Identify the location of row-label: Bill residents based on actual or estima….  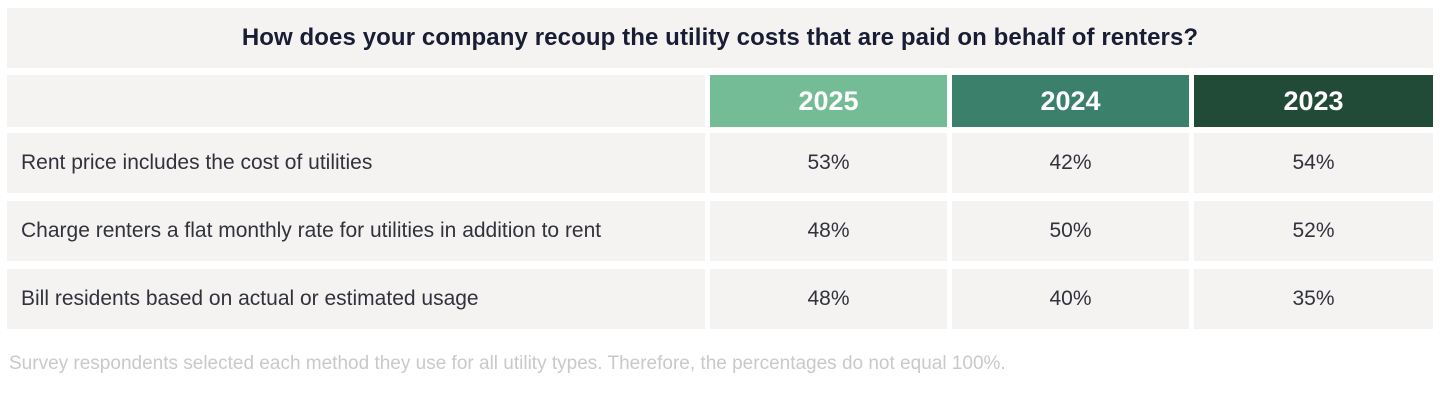
(356, 299).